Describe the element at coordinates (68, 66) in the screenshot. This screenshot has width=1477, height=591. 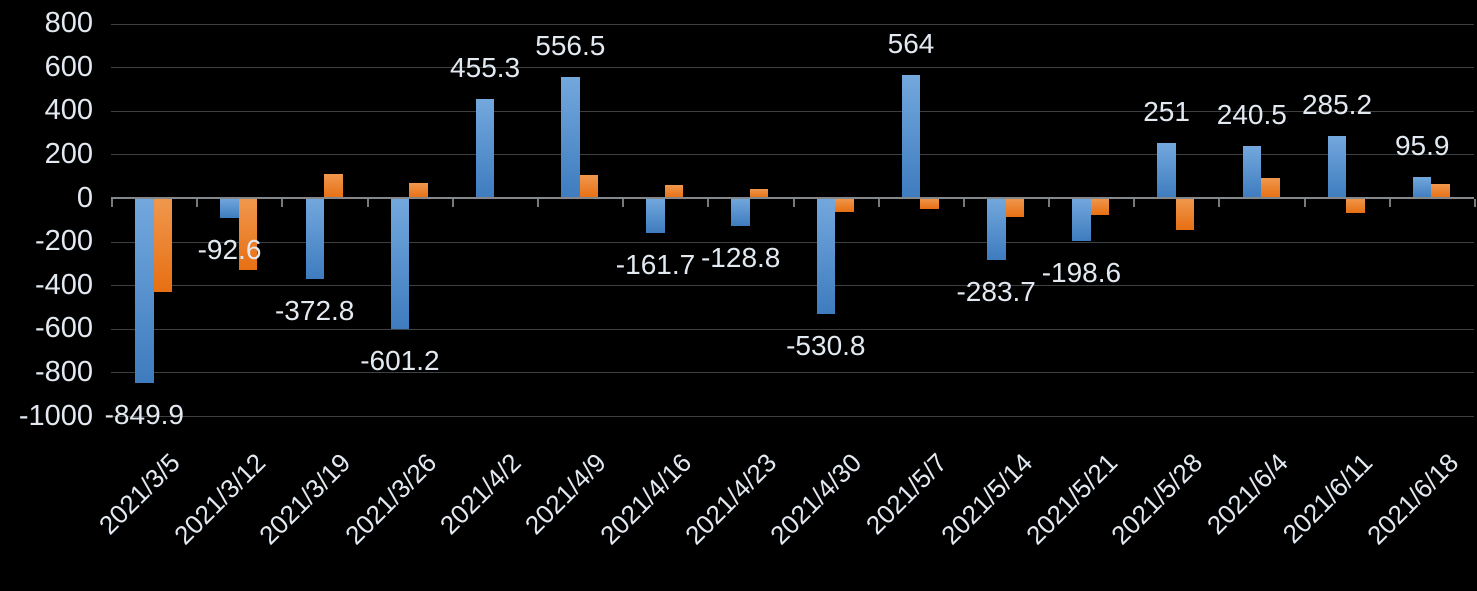
I see `y-axis-tick-label: 600` at that location.